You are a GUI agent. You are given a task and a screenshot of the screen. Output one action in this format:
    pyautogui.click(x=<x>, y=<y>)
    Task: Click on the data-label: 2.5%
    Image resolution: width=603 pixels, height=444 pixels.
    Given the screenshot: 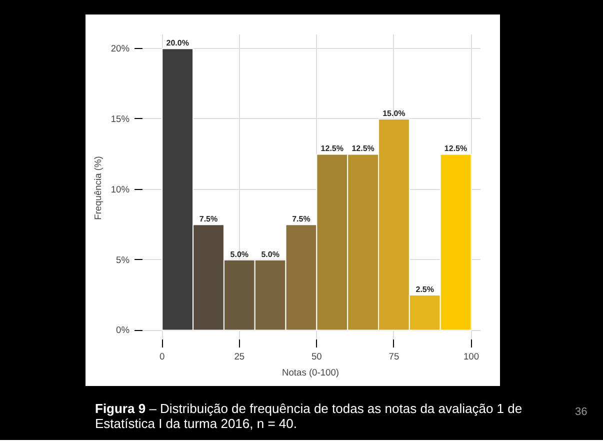 What is the action you would take?
    pyautogui.click(x=425, y=289)
    